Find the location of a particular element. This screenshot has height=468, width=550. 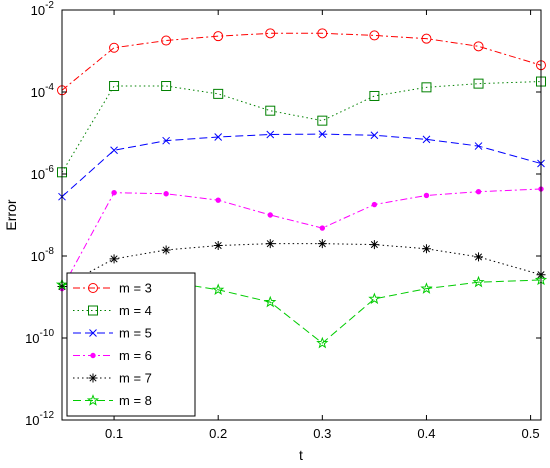

y-tick-label: 10⁻⁸ is located at coordinates (43, 255).